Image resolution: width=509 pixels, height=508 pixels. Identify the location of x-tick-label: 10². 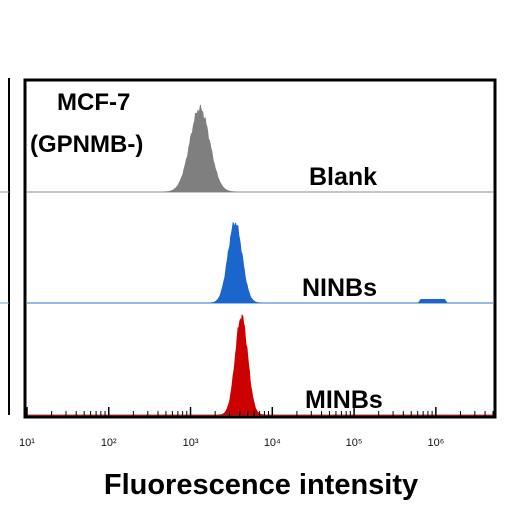
(109, 443).